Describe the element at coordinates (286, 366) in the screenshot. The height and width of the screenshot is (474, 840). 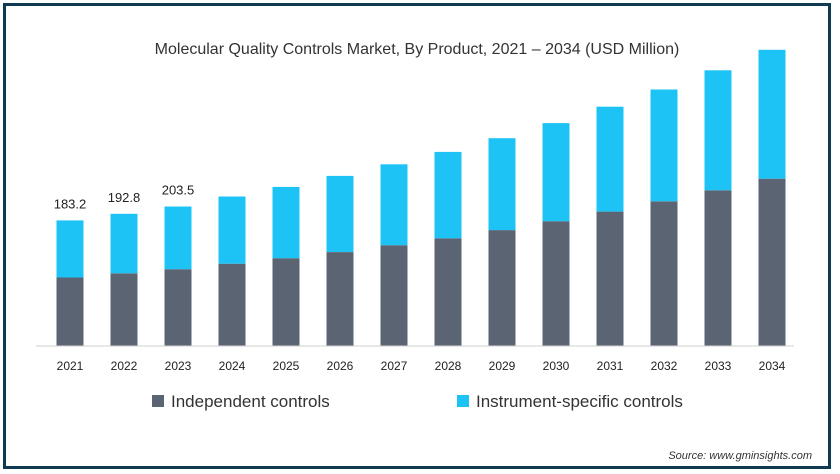
I see `x-tick-2025: 2025` at that location.